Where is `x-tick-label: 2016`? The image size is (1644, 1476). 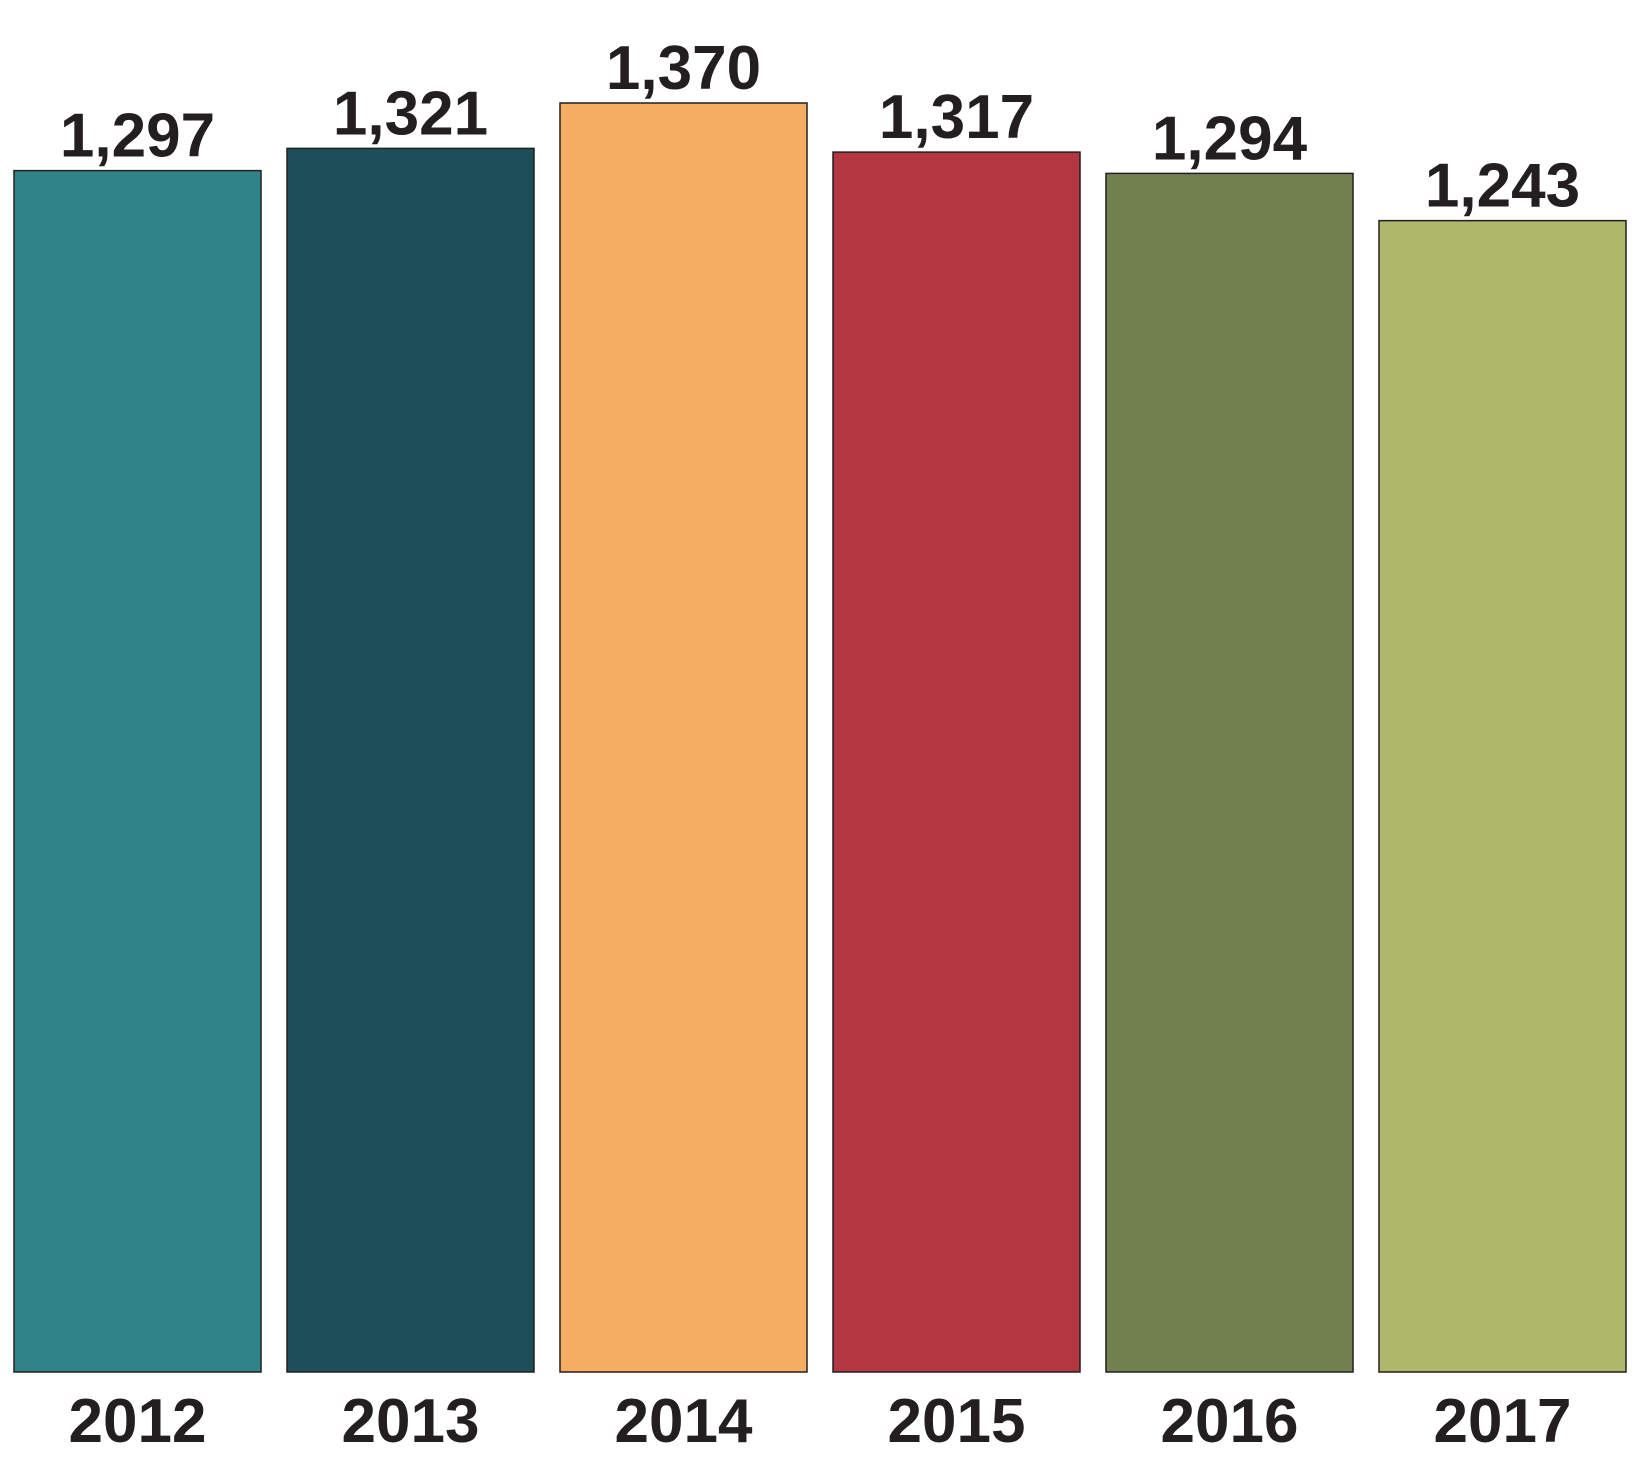 x-tick-label: 2016 is located at coordinates (1230, 1421).